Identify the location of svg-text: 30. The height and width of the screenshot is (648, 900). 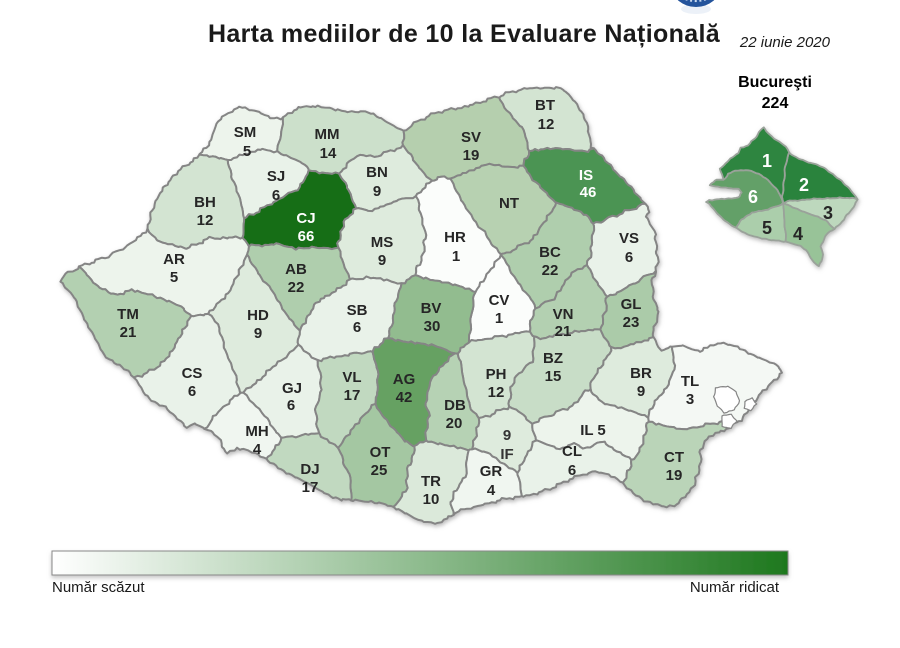
(432, 326).